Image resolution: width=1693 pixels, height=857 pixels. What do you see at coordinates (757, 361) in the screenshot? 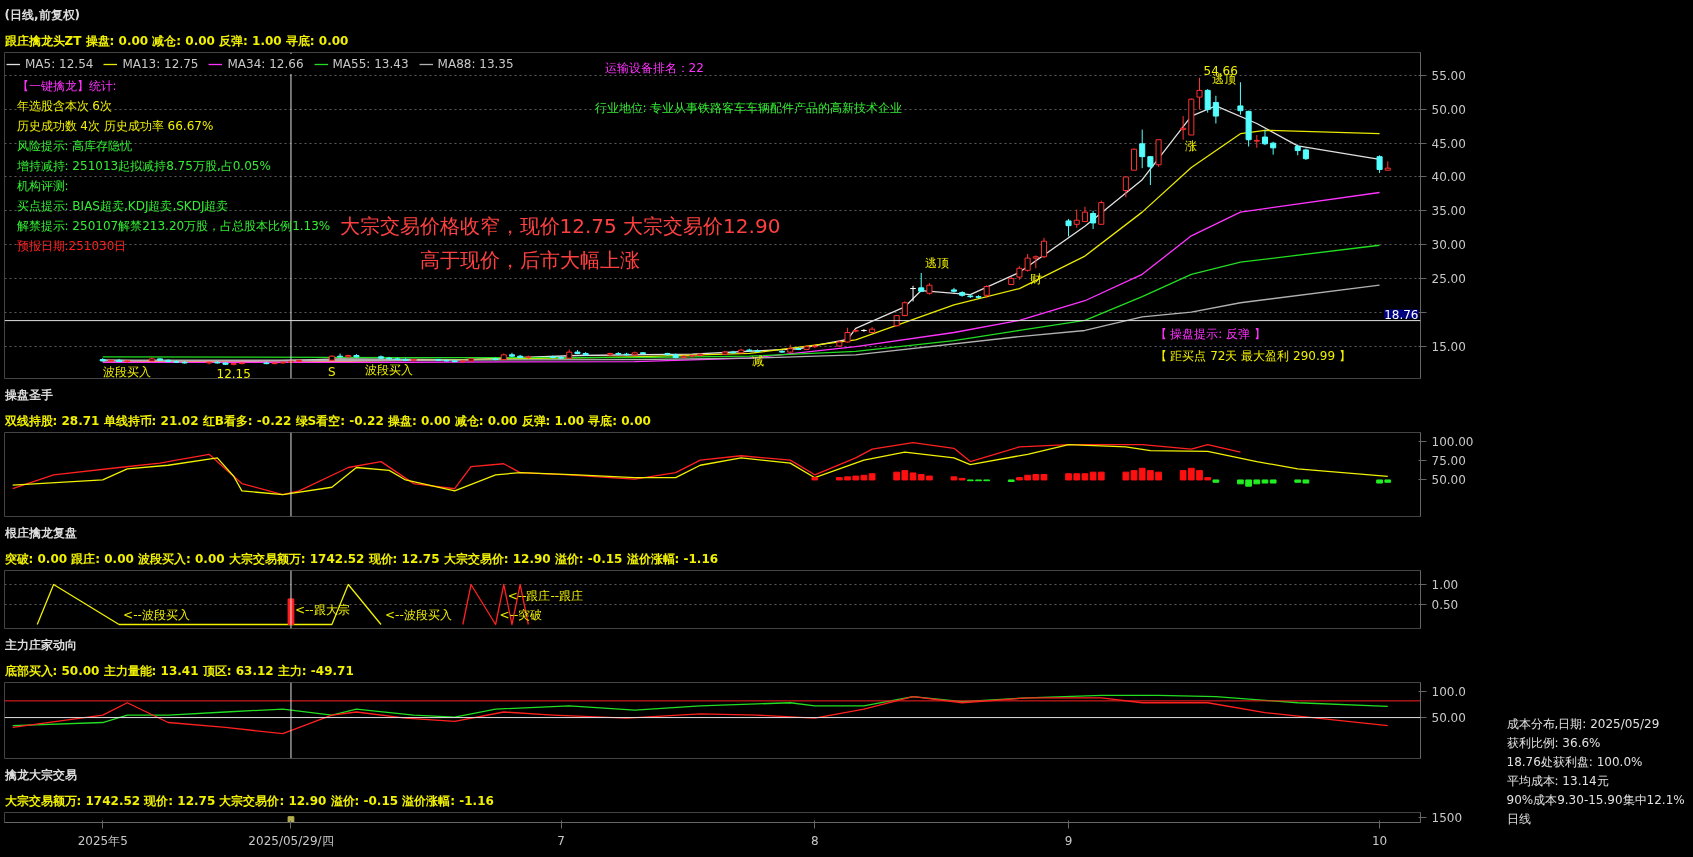
I see `annotation: 减` at bounding box center [757, 361].